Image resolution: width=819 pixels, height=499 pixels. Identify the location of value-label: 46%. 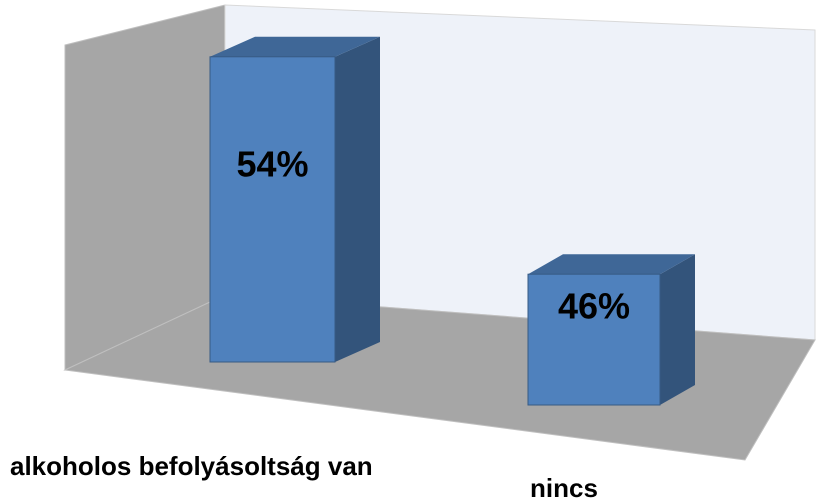
(594, 306).